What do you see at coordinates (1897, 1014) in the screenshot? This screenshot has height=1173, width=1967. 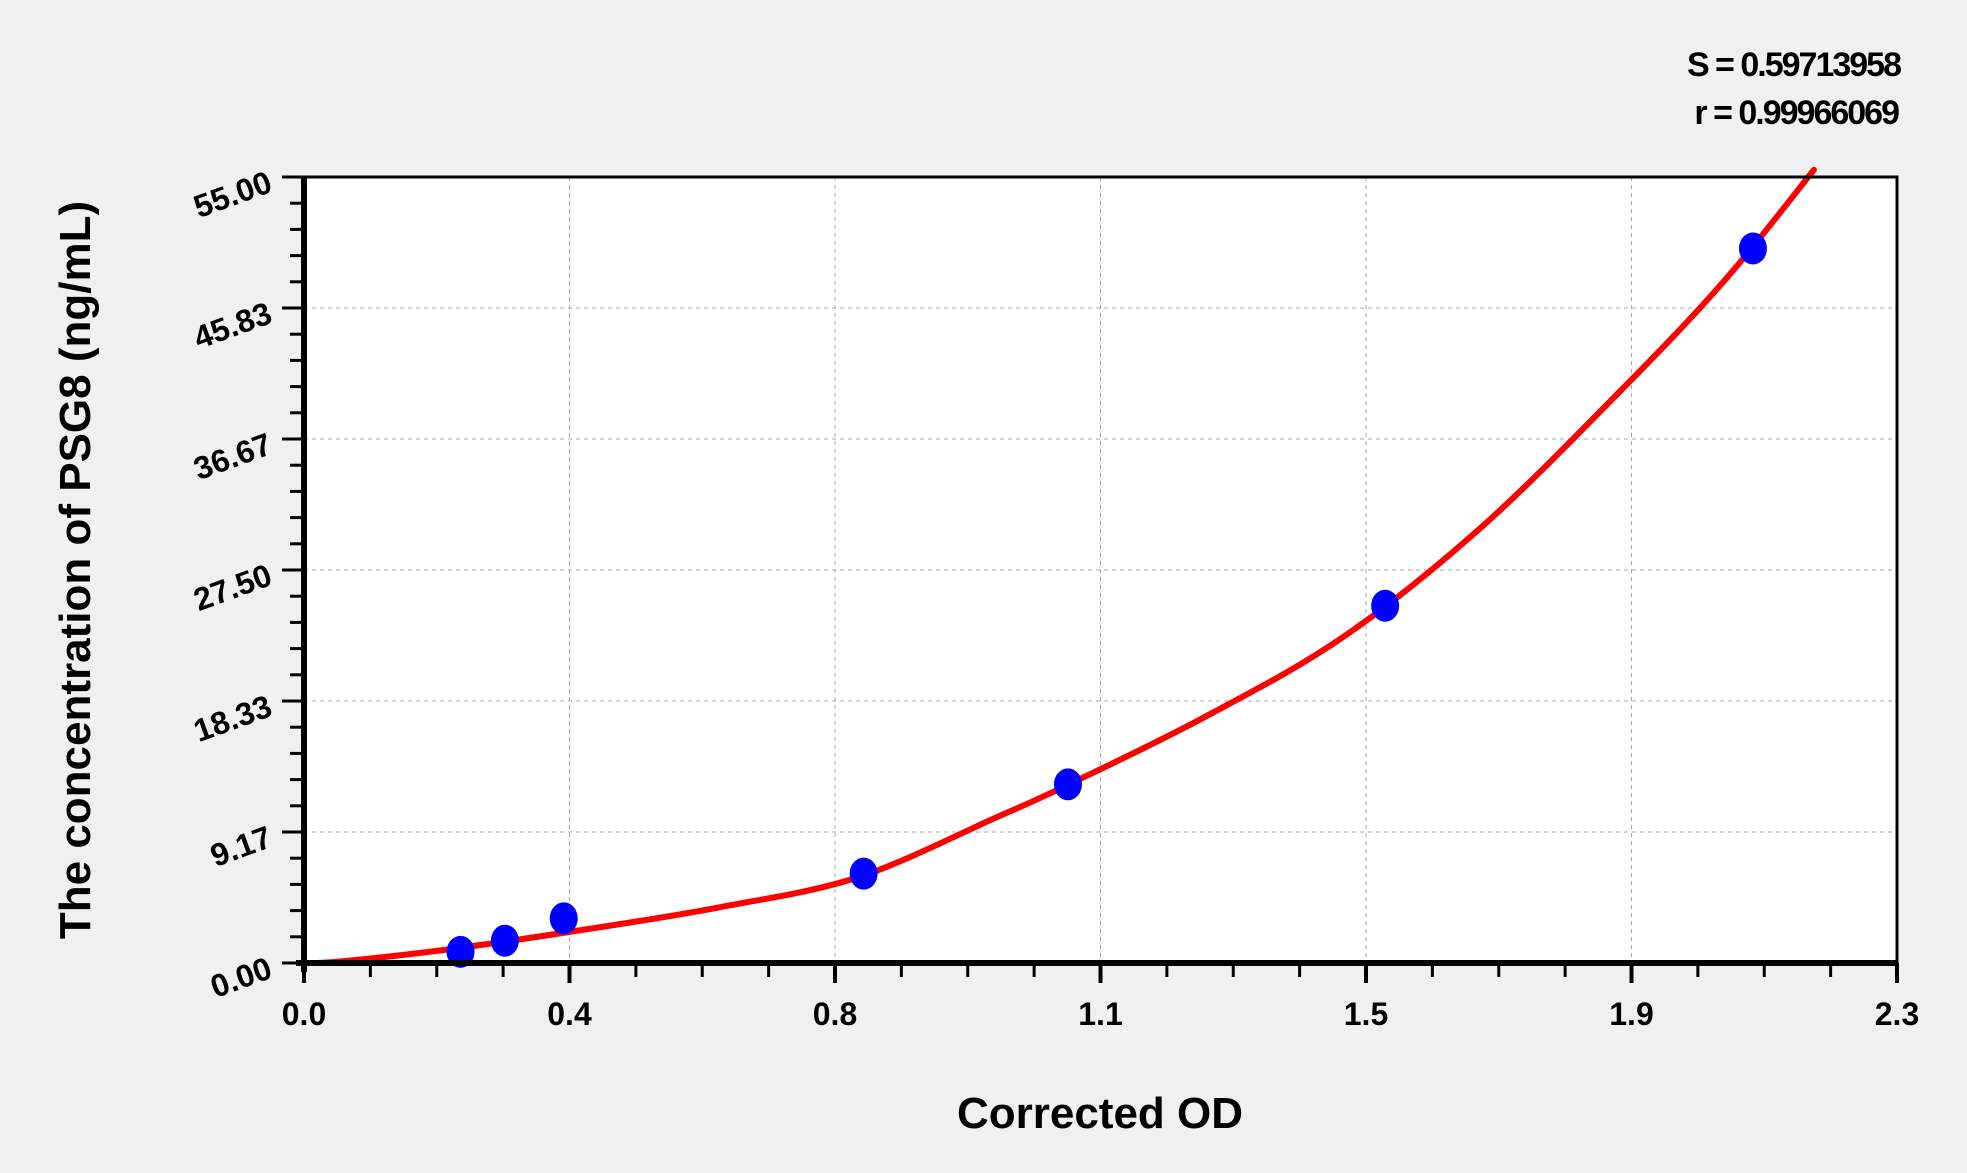 I see `x-tick-label: 2.3` at bounding box center [1897, 1014].